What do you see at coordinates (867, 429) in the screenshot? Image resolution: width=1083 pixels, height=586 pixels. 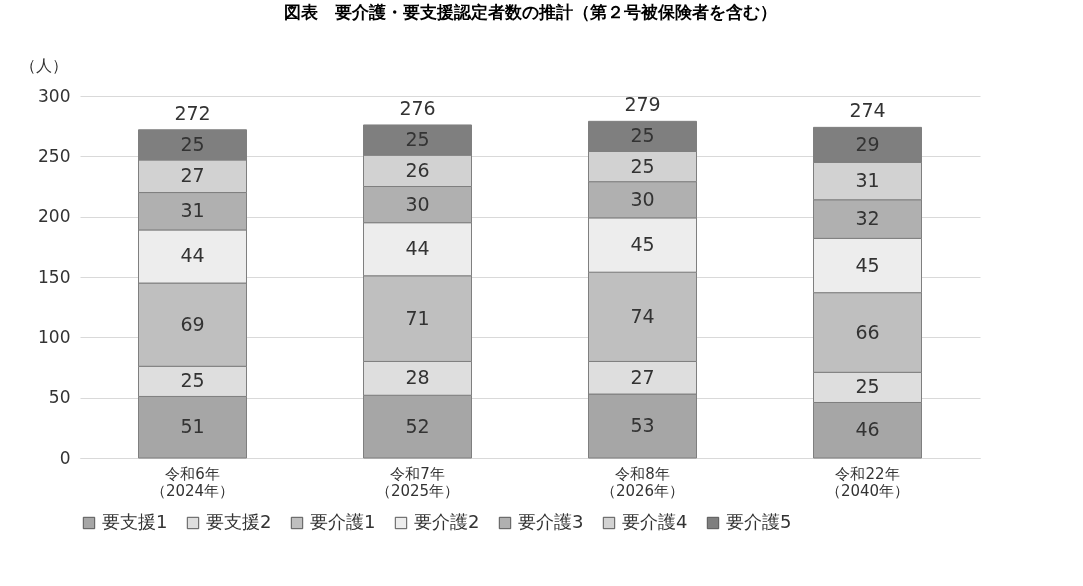 I see `data-label: 46` at bounding box center [867, 429].